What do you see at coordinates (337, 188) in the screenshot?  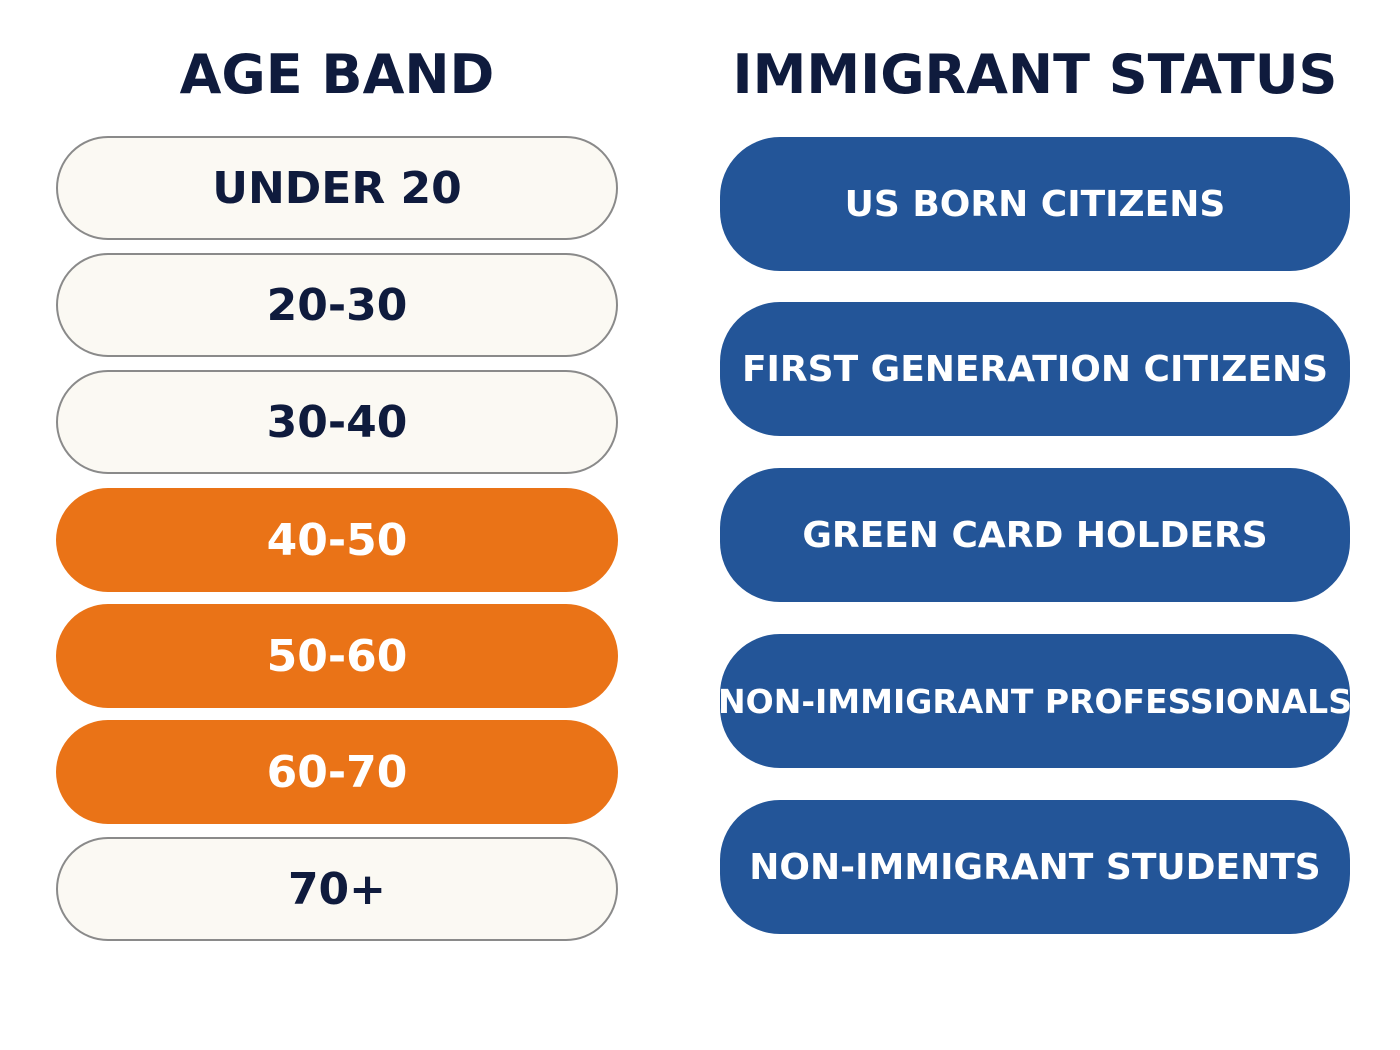 I see `age-band-option-under-20: UNDER 20` at bounding box center [337, 188].